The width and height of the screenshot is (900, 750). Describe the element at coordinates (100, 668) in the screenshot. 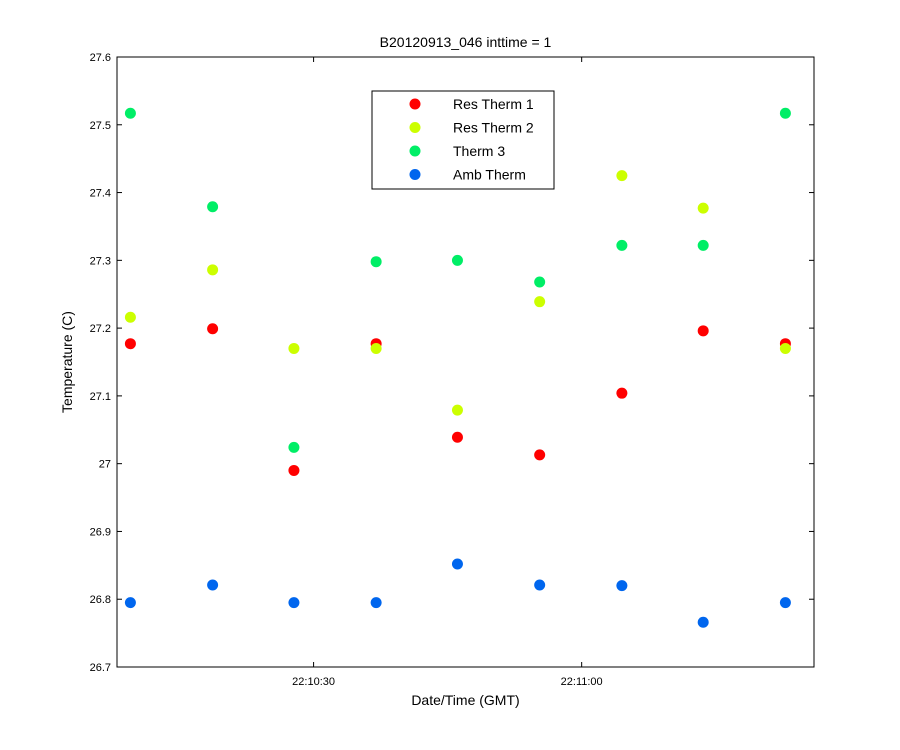

I see `y-tick-label: 26.7` at that location.